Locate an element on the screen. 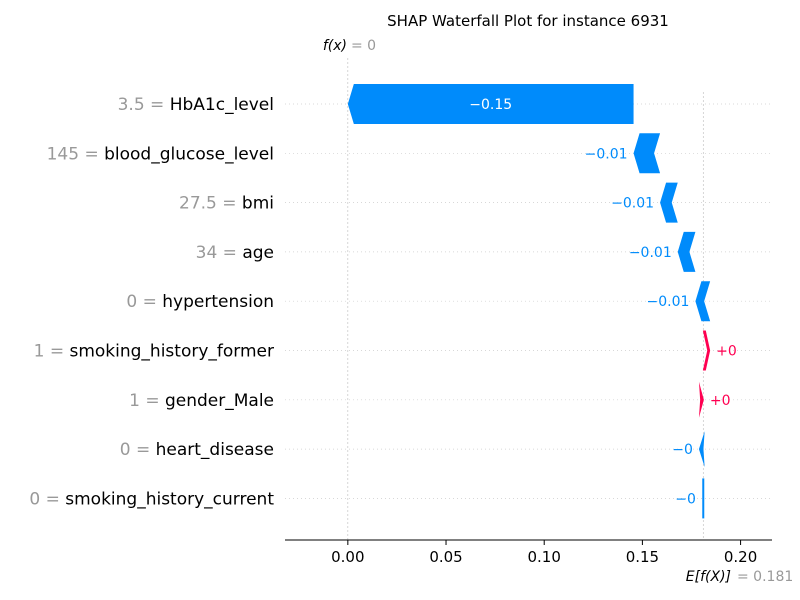 The height and width of the screenshot is (600, 800). x-tick-label: 0.15 is located at coordinates (642, 557).